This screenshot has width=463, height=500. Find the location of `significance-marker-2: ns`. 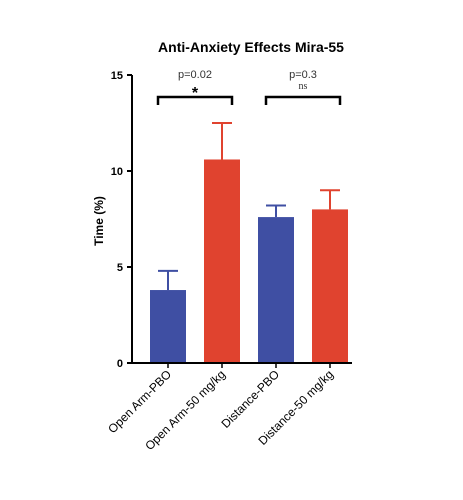

significance-marker-2: ns is located at coordinates (303, 86).